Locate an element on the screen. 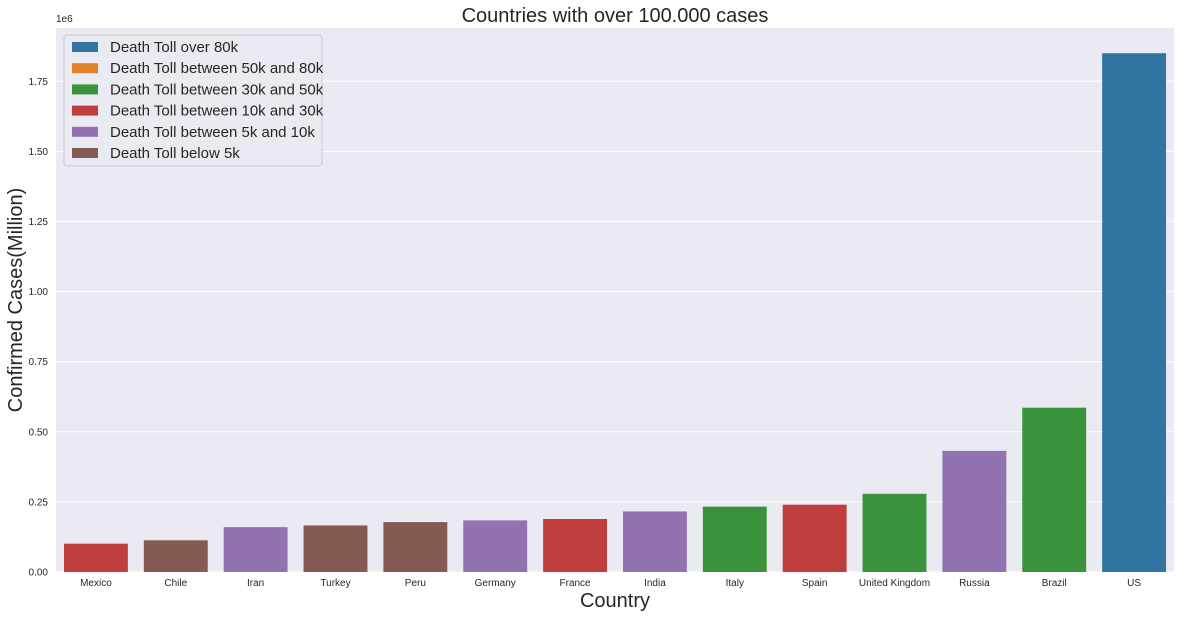 The height and width of the screenshot is (623, 1179). x-tick-label: Spain is located at coordinates (815, 583).